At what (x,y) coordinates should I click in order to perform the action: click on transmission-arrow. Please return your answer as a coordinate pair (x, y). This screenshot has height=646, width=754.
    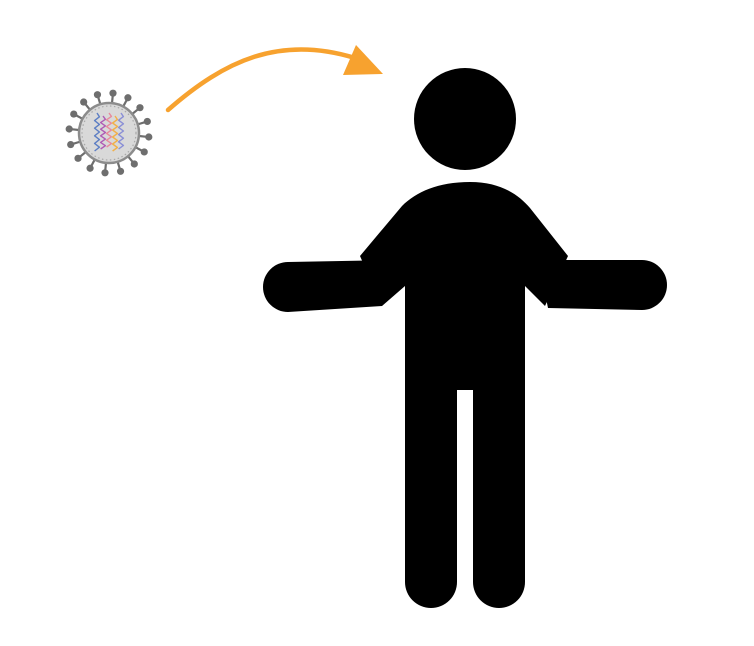
    Looking at the image, I should click on (274, 79).